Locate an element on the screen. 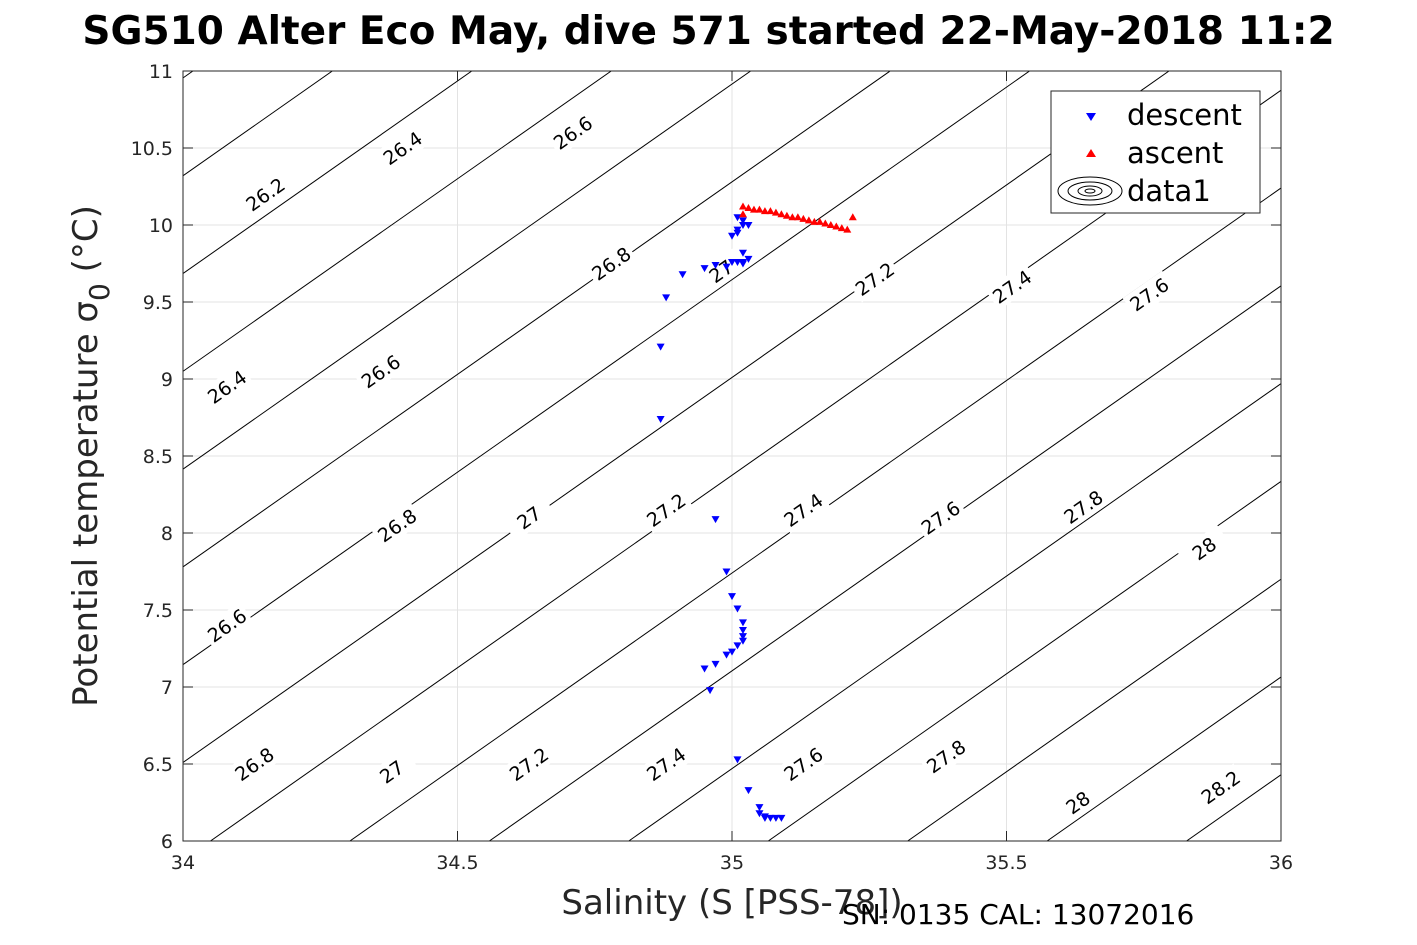  y-tick-label: 9 is located at coordinates (167, 380).